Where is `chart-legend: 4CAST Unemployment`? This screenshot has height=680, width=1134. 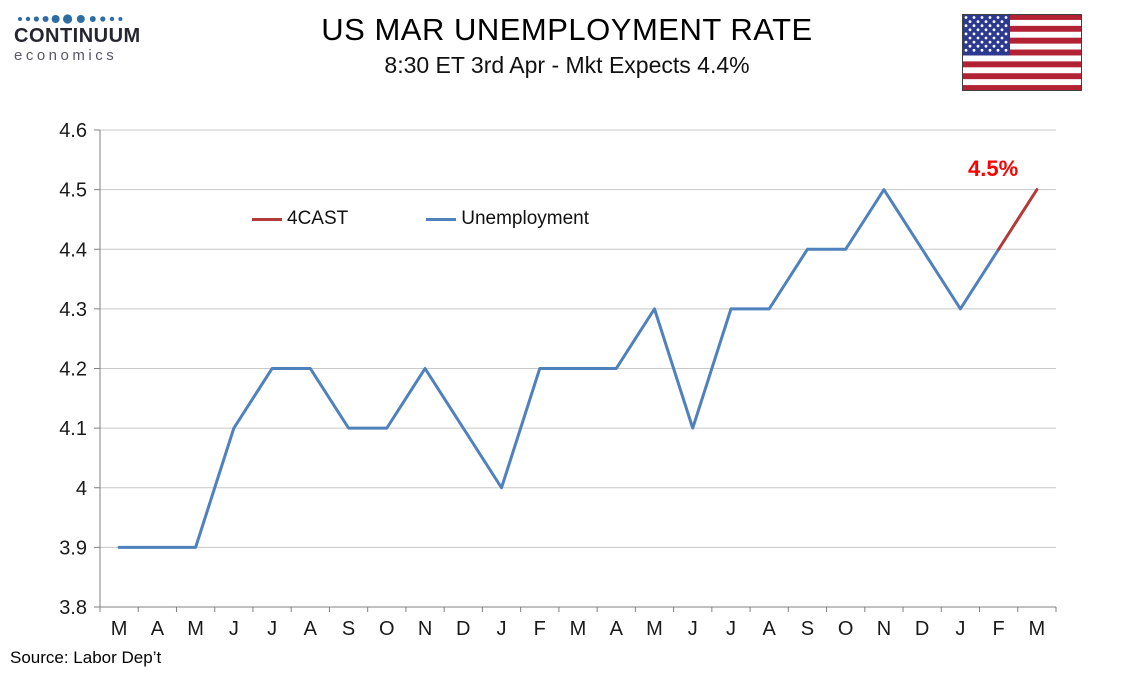
chart-legend: 4CAST Unemployment is located at coordinates (420, 219).